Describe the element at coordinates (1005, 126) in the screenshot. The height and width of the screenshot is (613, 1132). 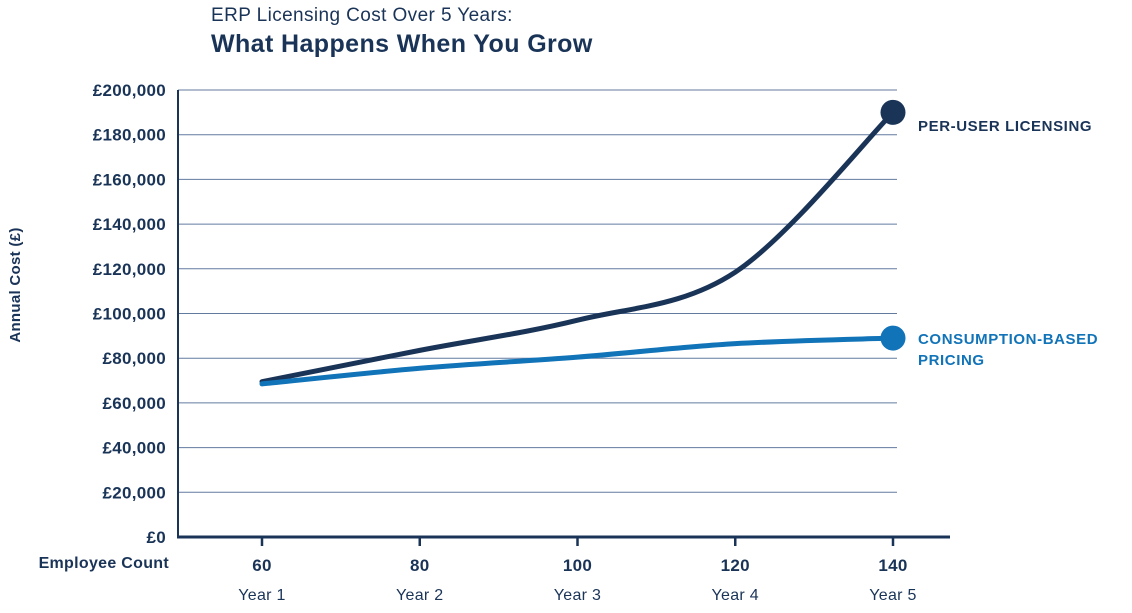
I see `legend-per-user-licensing: PER-USER LICENSING` at that location.